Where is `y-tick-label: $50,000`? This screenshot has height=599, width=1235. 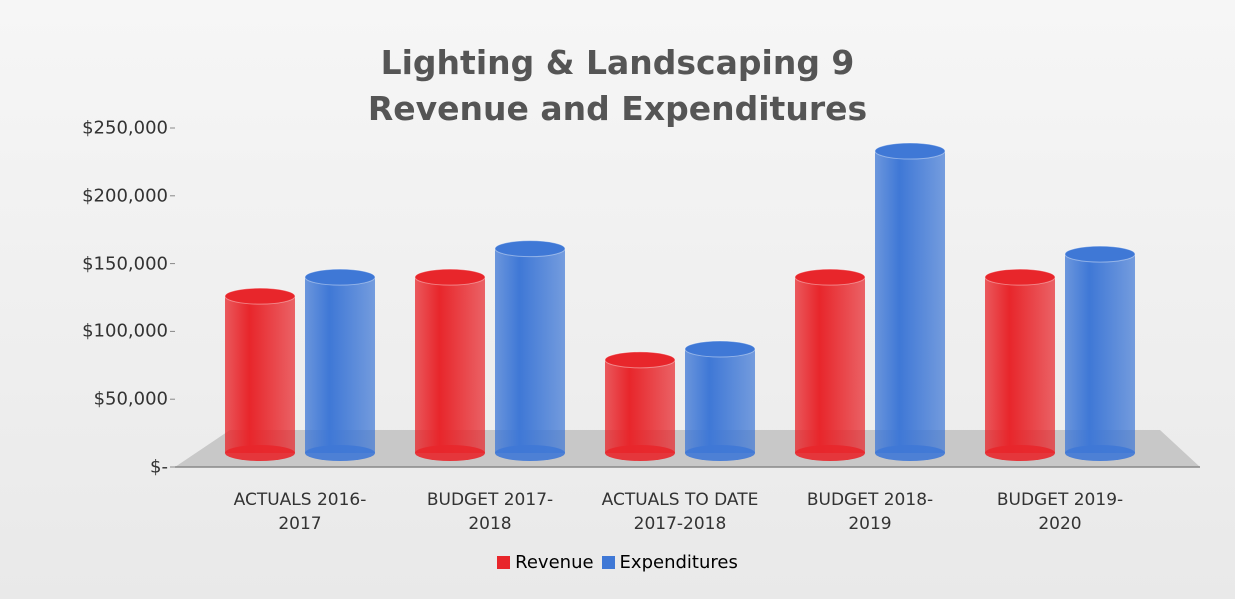 y-tick-label: $50,000 is located at coordinates (130, 399).